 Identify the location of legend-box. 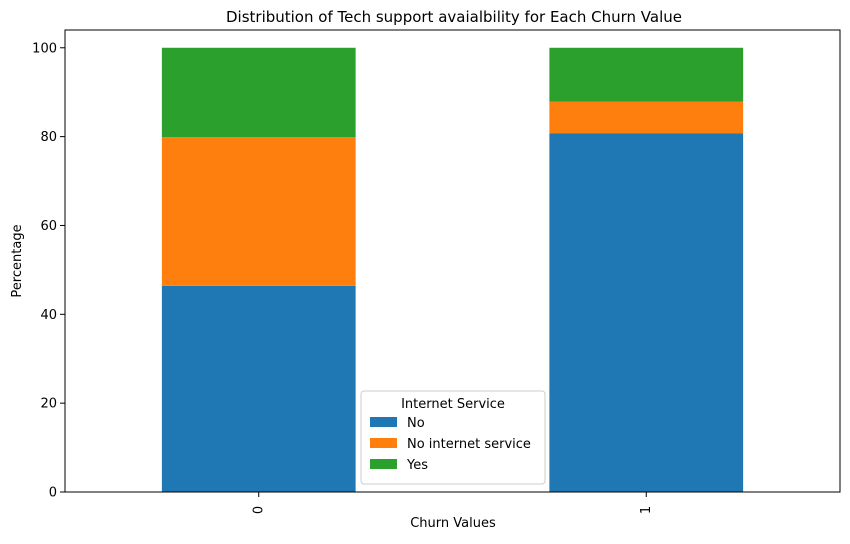
(453, 437).